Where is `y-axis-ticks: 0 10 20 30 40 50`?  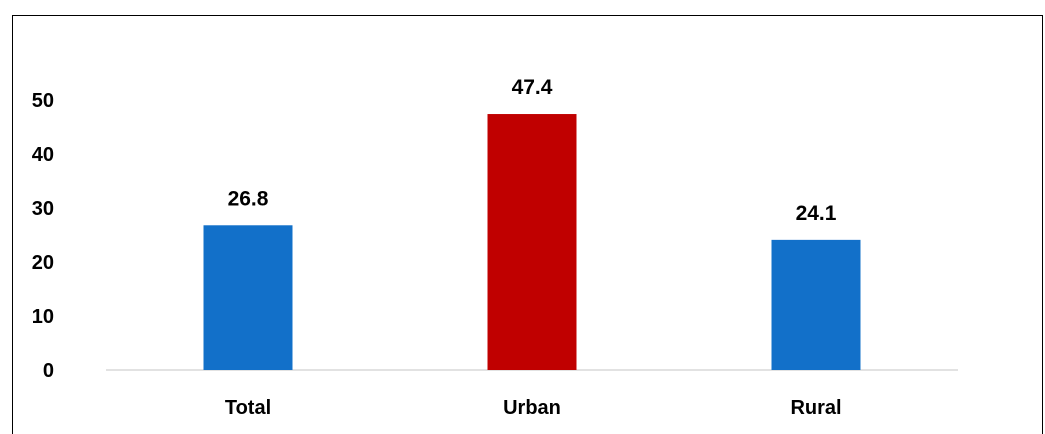
y-axis-ticks: 0 10 20 30 40 50 is located at coordinates (43, 236).